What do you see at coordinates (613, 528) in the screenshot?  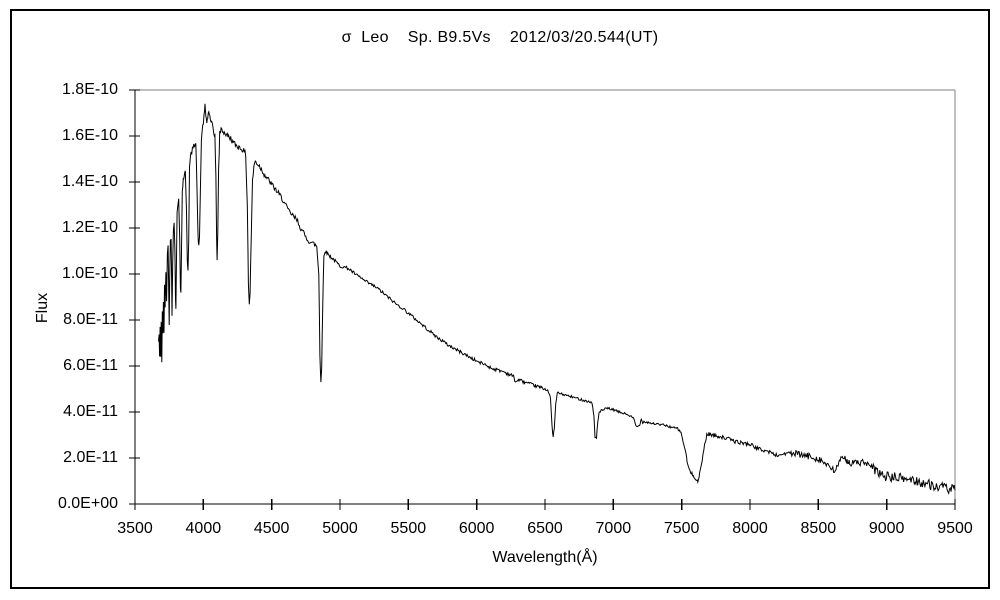 I see `x-tick-label: 7000` at bounding box center [613, 528].